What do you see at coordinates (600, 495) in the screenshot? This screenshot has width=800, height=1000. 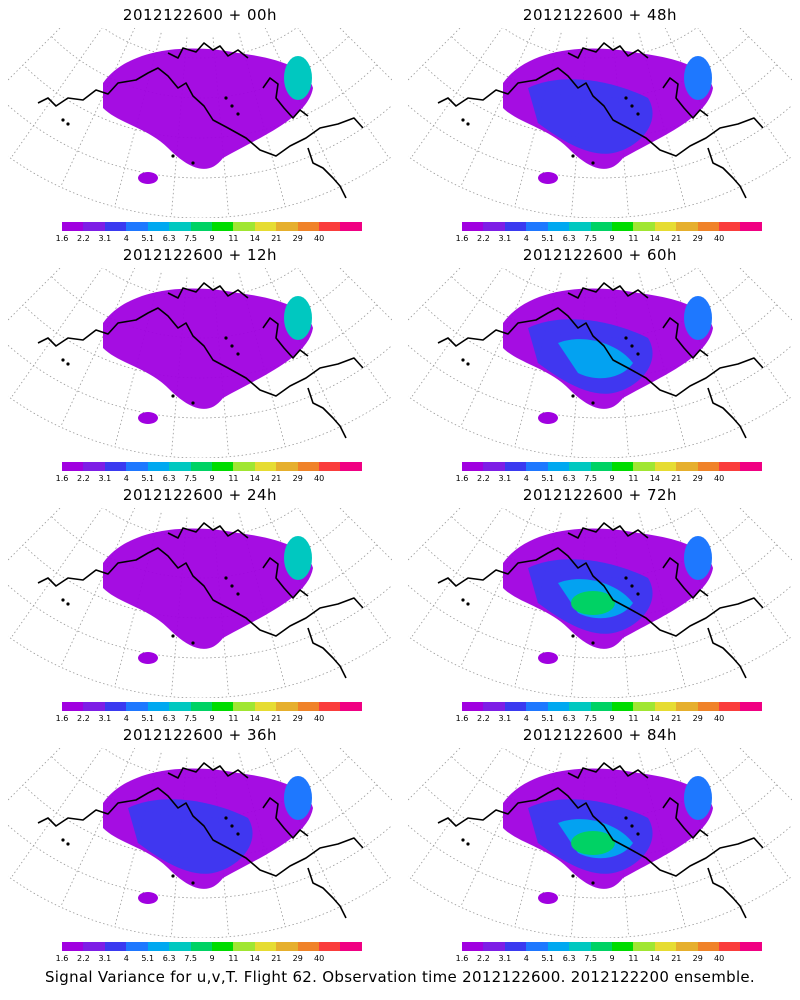 I see `panel-title: 2012122600 + 72h` at bounding box center [600, 495].